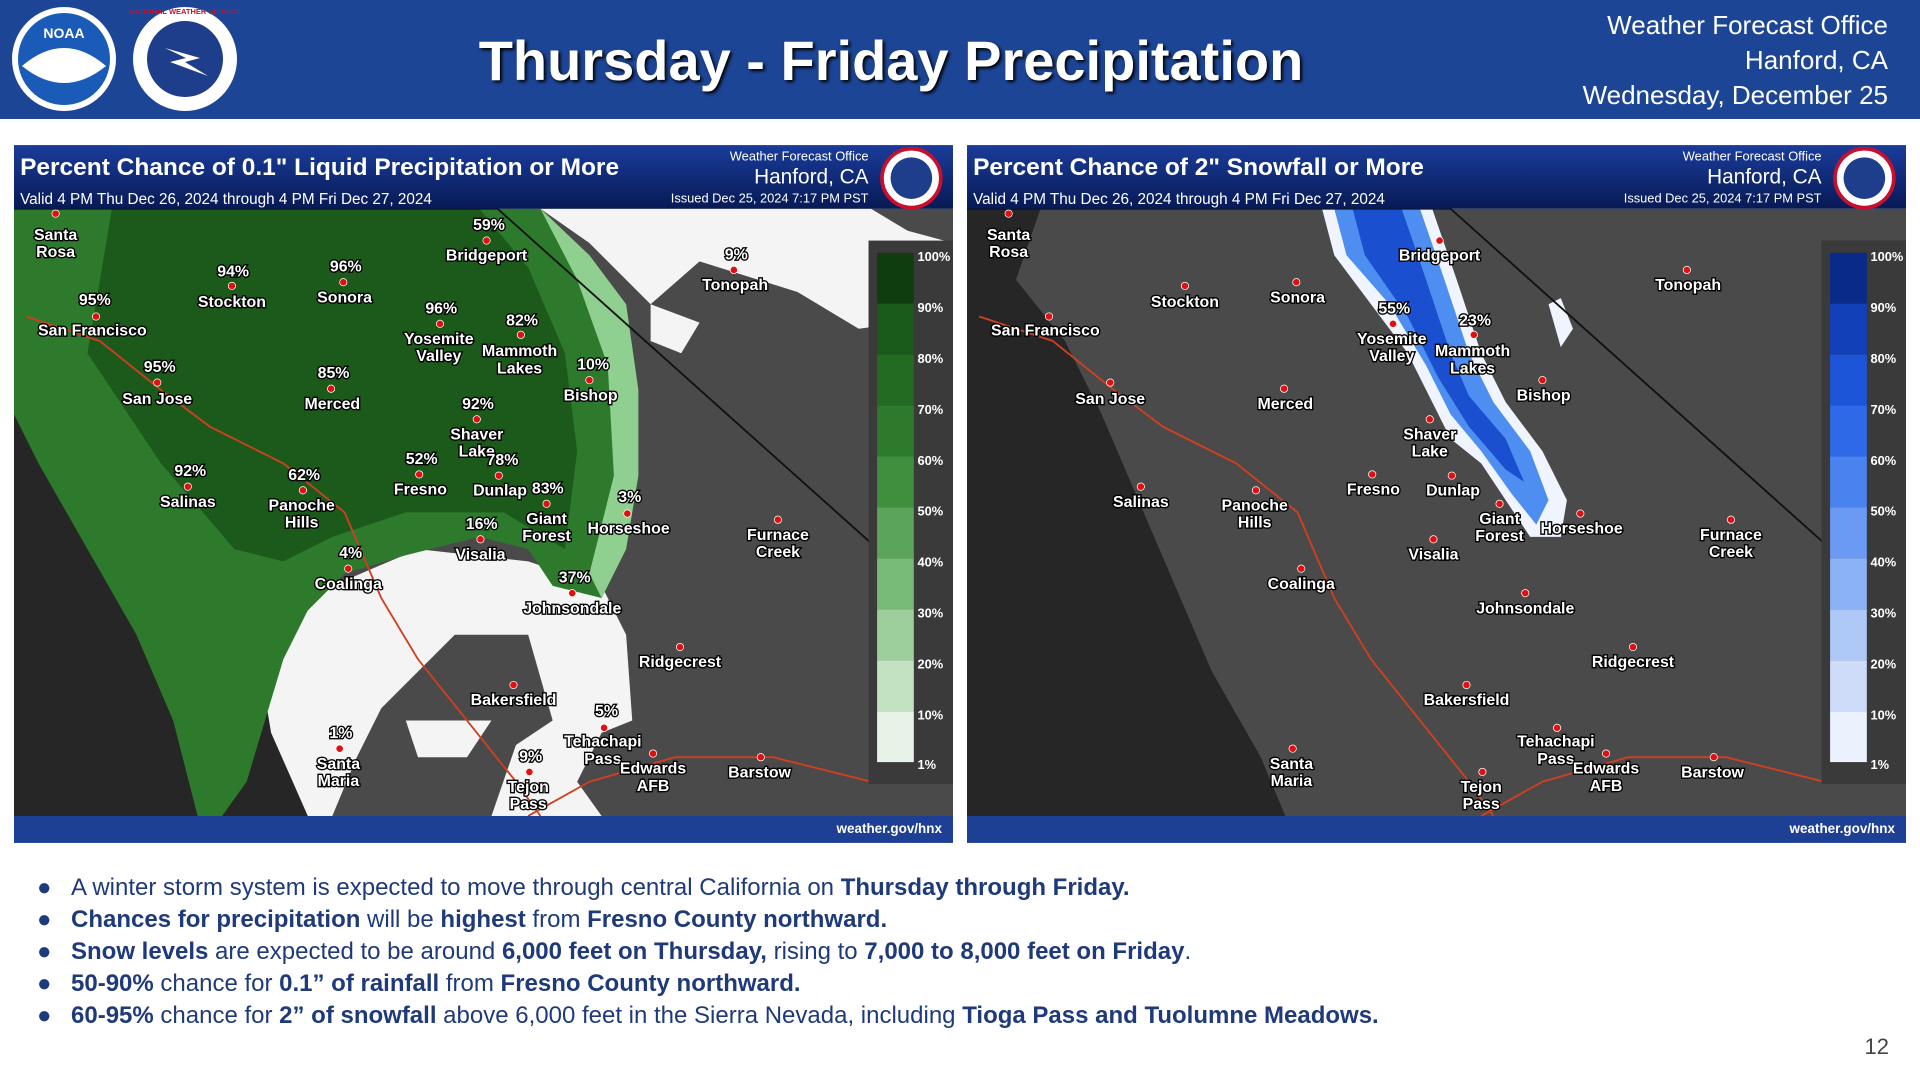 Image resolution: width=1920 pixels, height=1080 pixels. Describe the element at coordinates (1525, 608) in the screenshot. I see `city-label: Johnsondale` at that location.